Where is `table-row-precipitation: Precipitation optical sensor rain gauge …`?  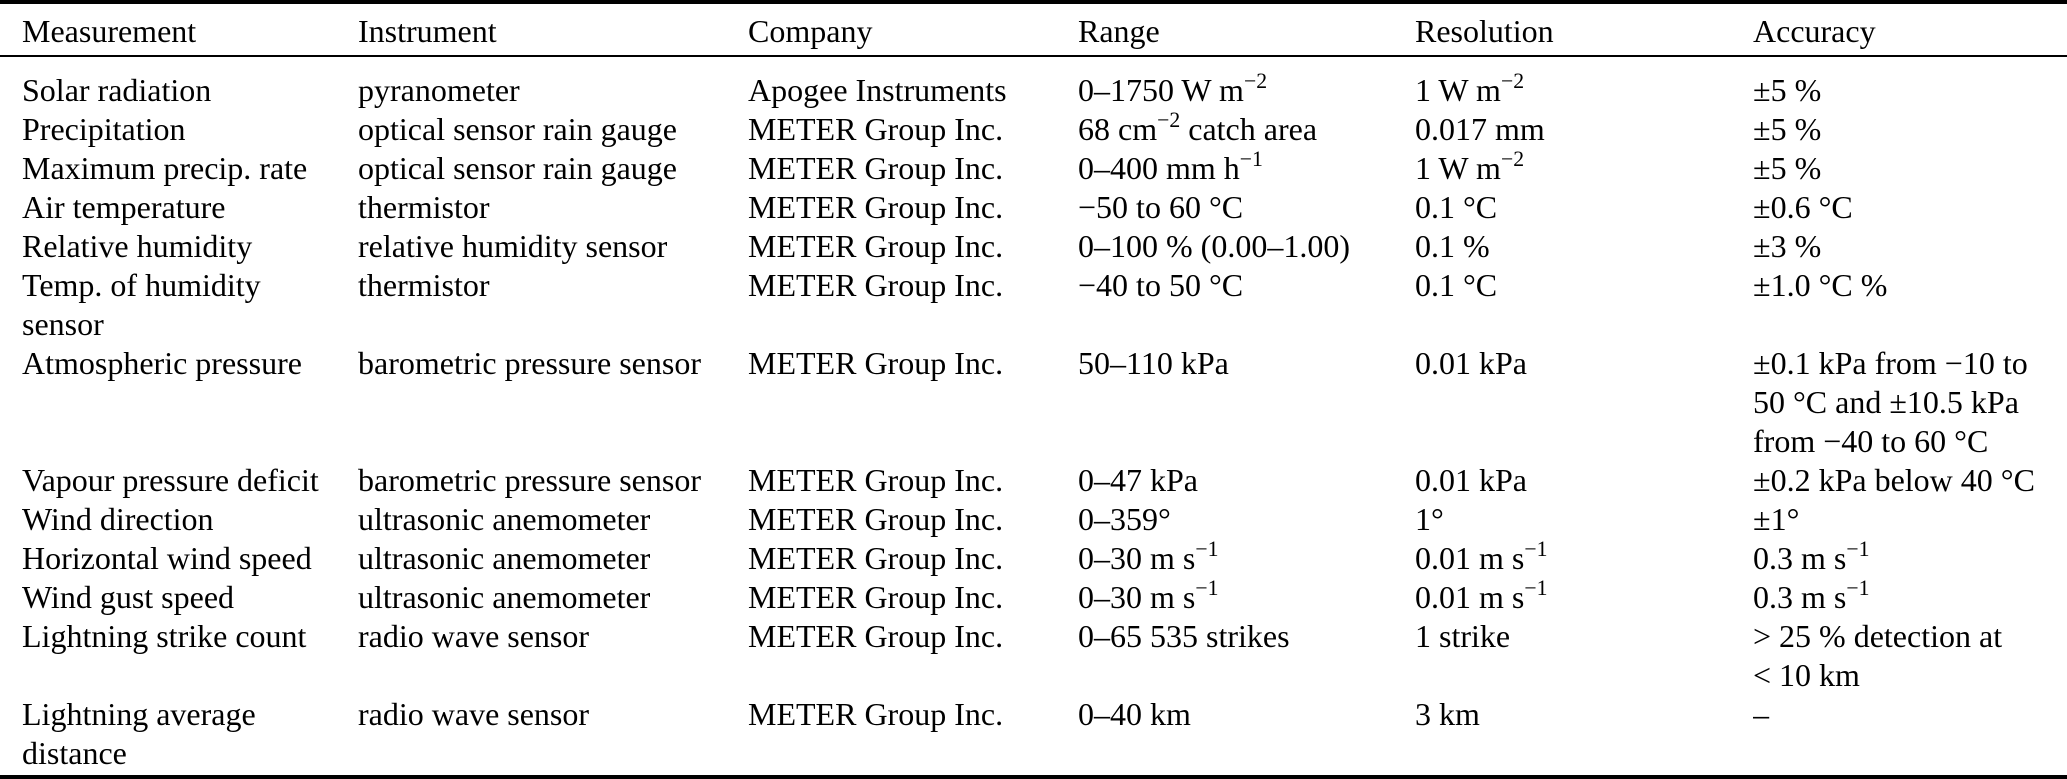 table-row-precipitation: Precipitation optical sensor rain gauge … is located at coordinates (1033, 129).